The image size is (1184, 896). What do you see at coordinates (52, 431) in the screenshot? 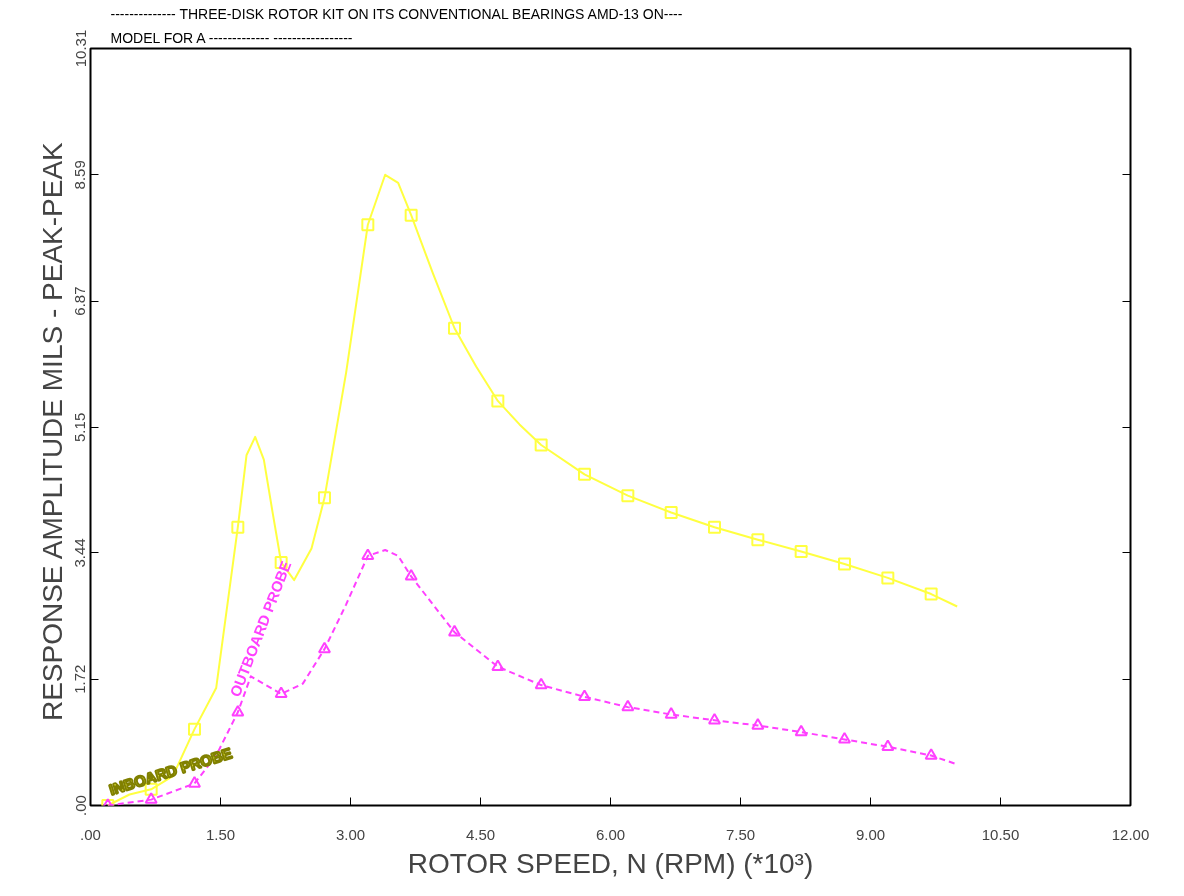
I see `y-axis-title: RESPONSE AMPLITUDE MILS - PEAK-PEAK` at bounding box center [52, 431].